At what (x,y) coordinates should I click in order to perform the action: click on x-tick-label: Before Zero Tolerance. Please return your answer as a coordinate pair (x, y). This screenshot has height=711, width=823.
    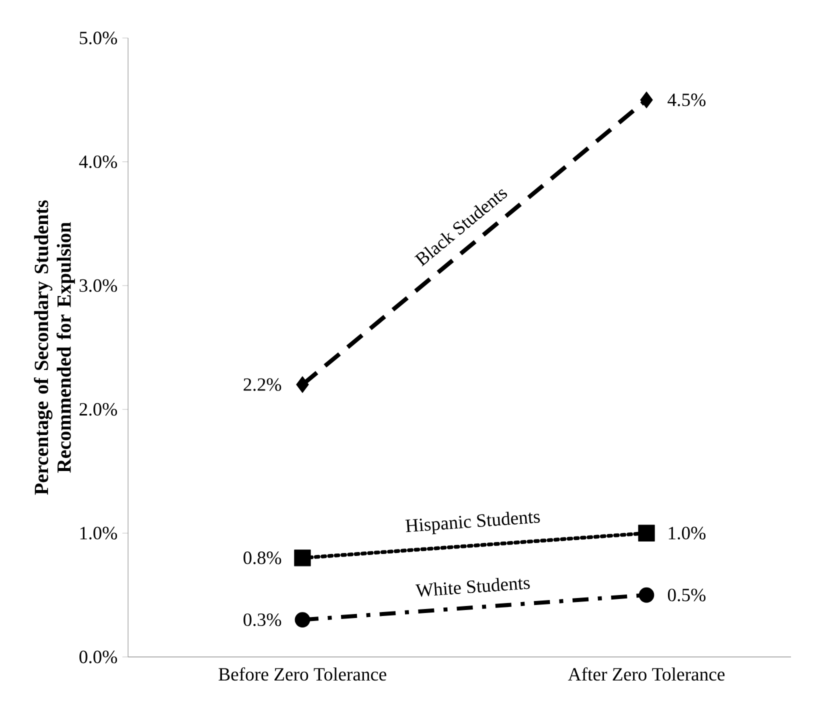
    Looking at the image, I should click on (302, 674).